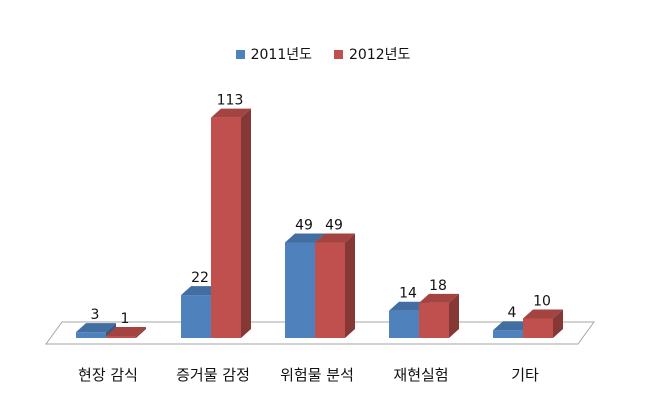 The width and height of the screenshot is (646, 407). What do you see at coordinates (141, 332) in the screenshot?
I see `bar-side-s2-c1` at bounding box center [141, 332].